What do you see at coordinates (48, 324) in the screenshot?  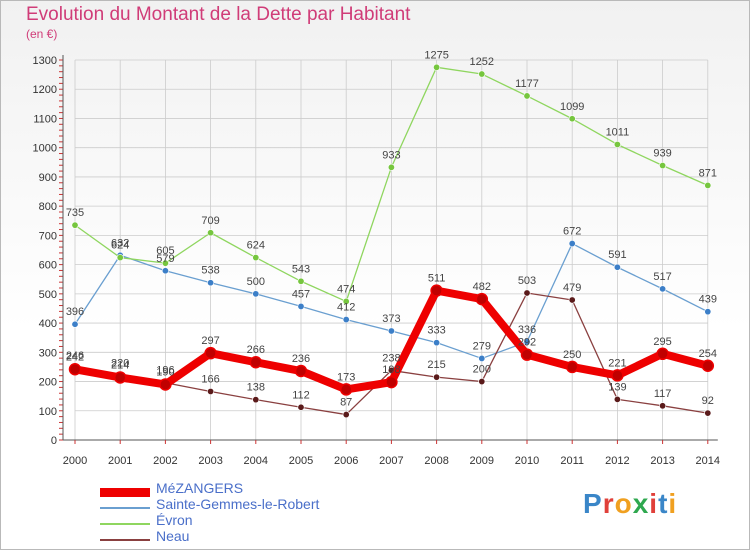 I see `y-tick-label: 400` at bounding box center [48, 324].